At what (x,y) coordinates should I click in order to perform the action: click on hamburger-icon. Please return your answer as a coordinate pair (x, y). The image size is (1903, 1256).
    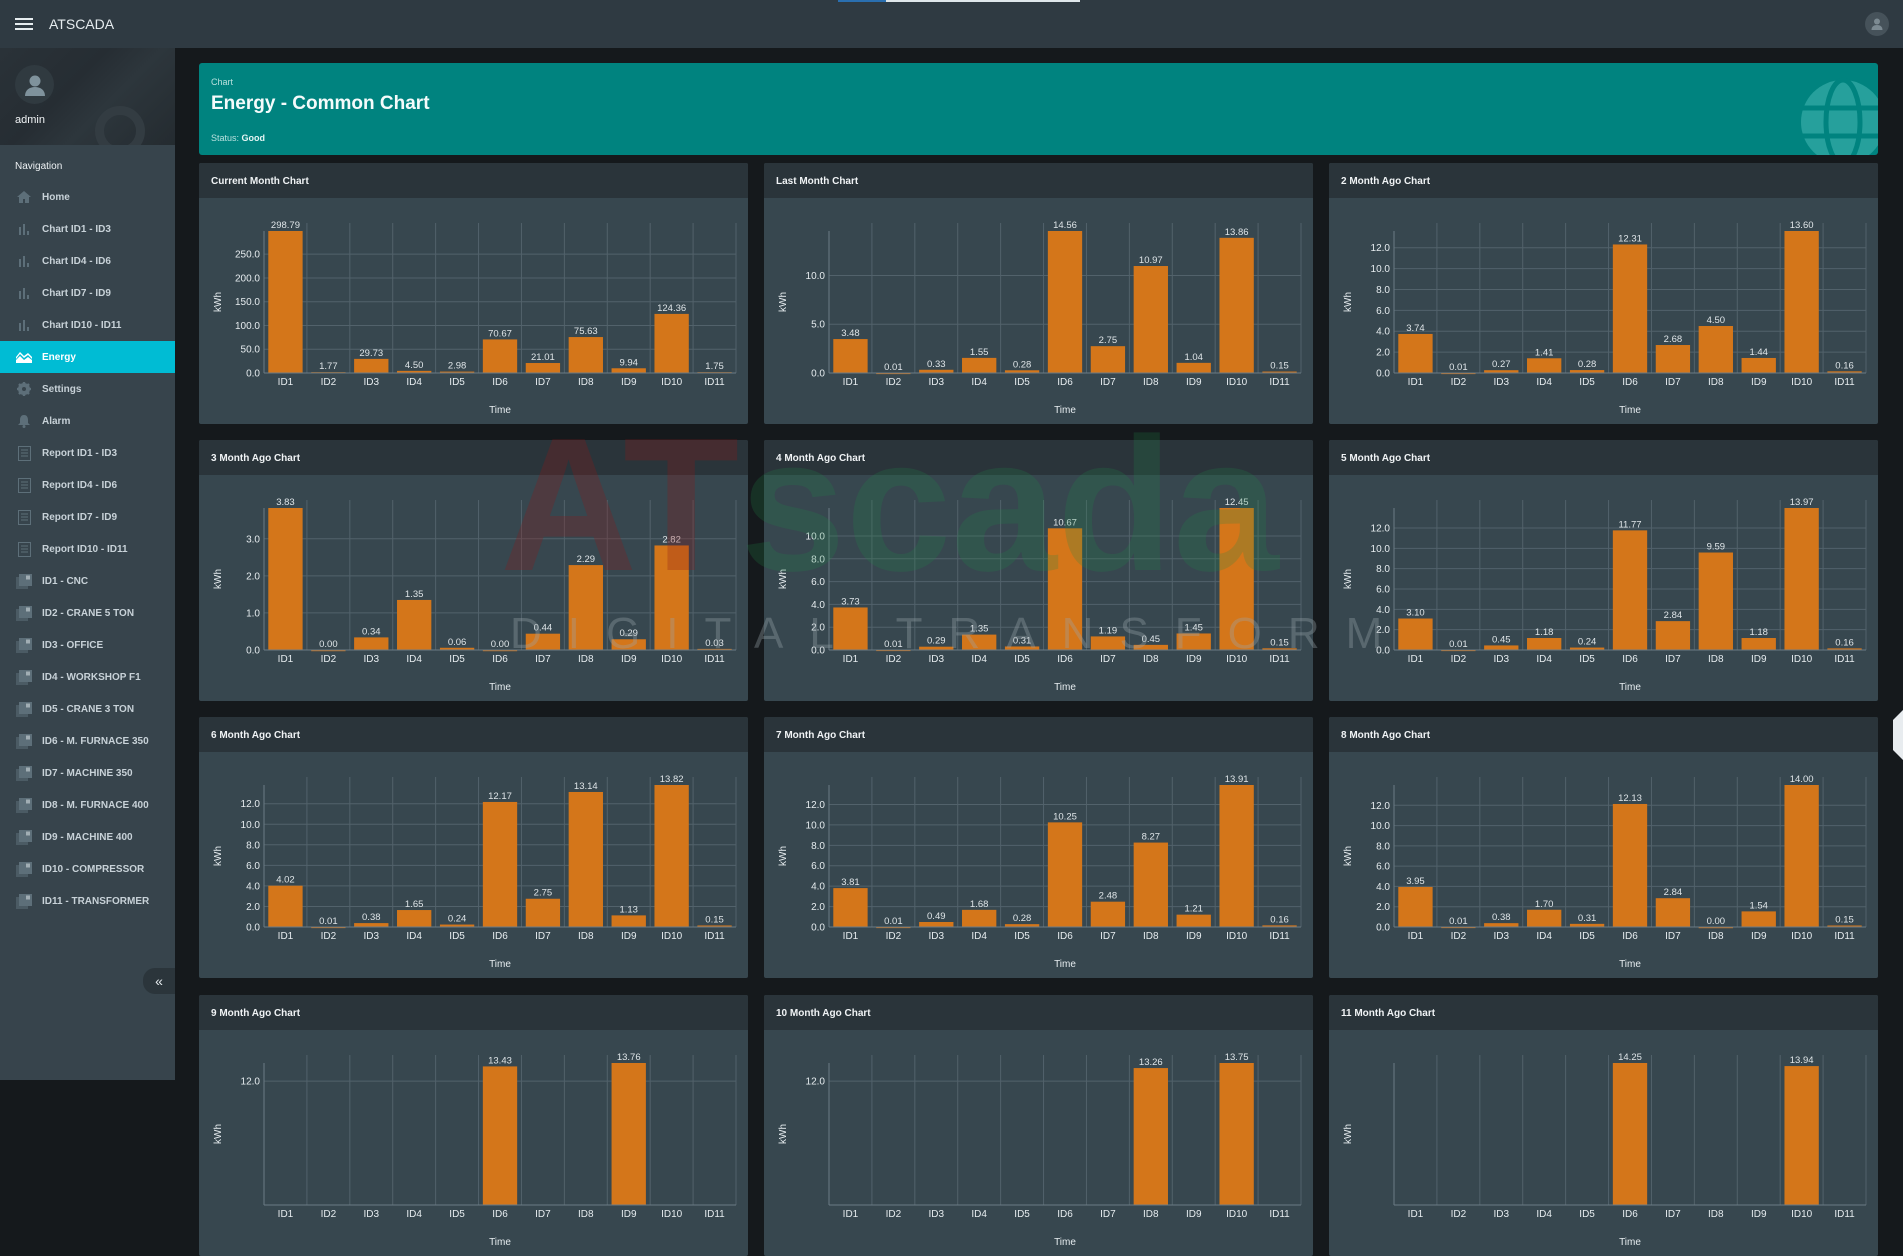
    Looking at the image, I should click on (24, 24).